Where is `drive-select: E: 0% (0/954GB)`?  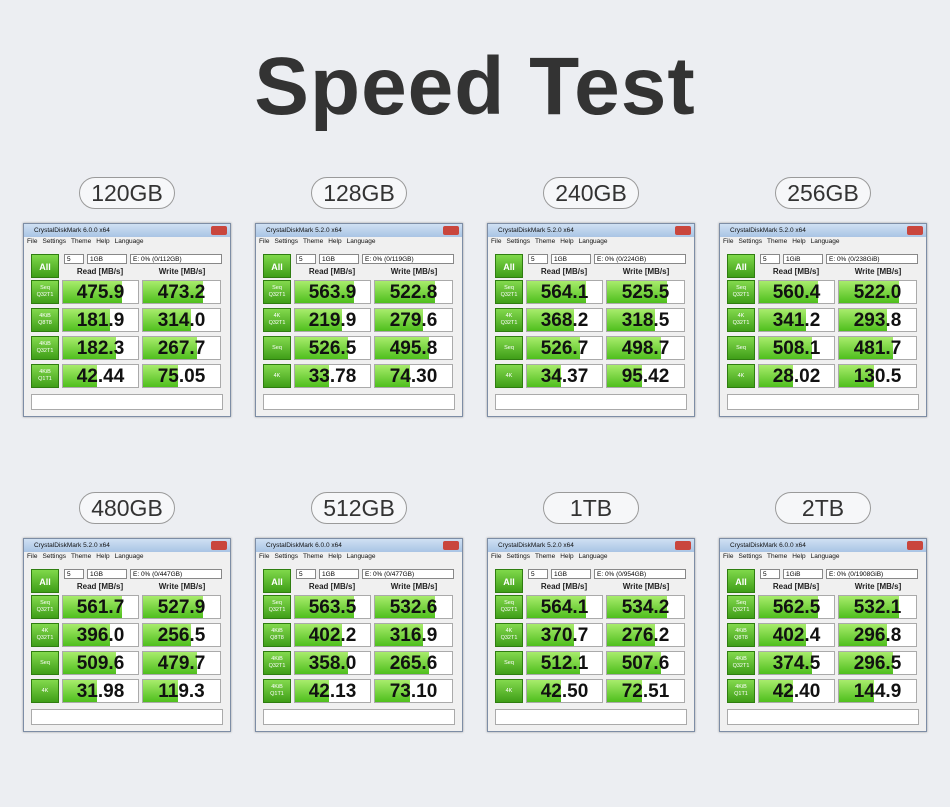
drive-select: E: 0% (0/954GB) is located at coordinates (640, 574).